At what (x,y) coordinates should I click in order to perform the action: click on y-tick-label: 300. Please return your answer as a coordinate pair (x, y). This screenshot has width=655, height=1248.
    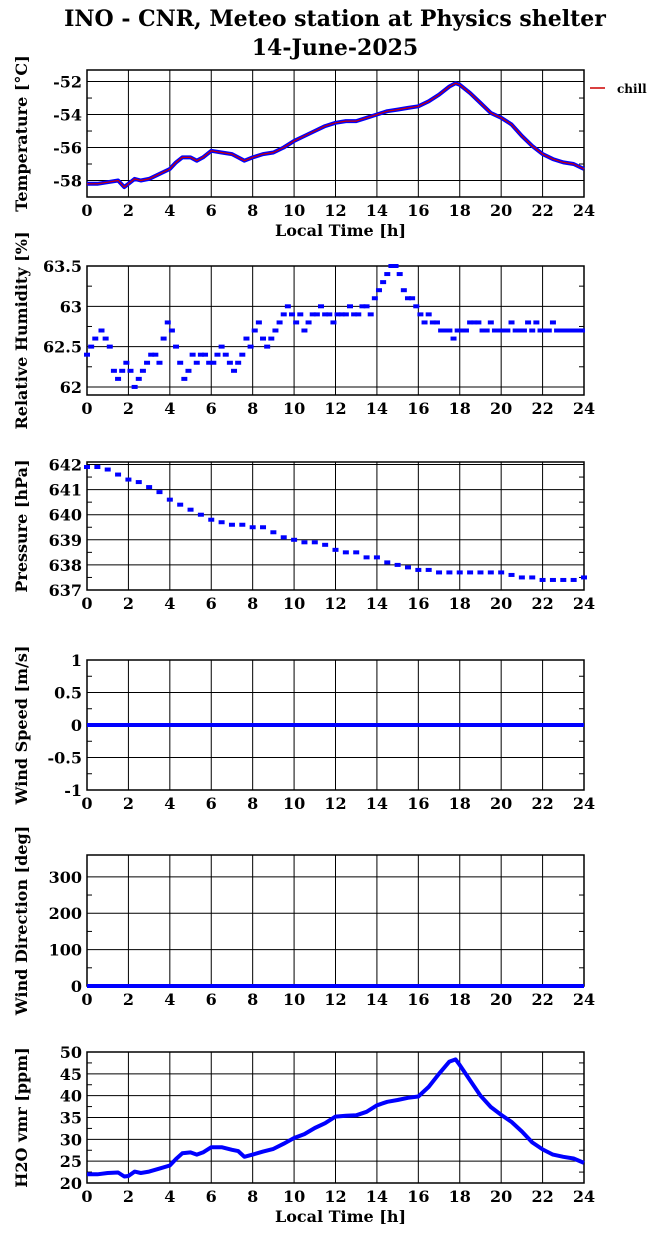
    Looking at the image, I should click on (65, 877).